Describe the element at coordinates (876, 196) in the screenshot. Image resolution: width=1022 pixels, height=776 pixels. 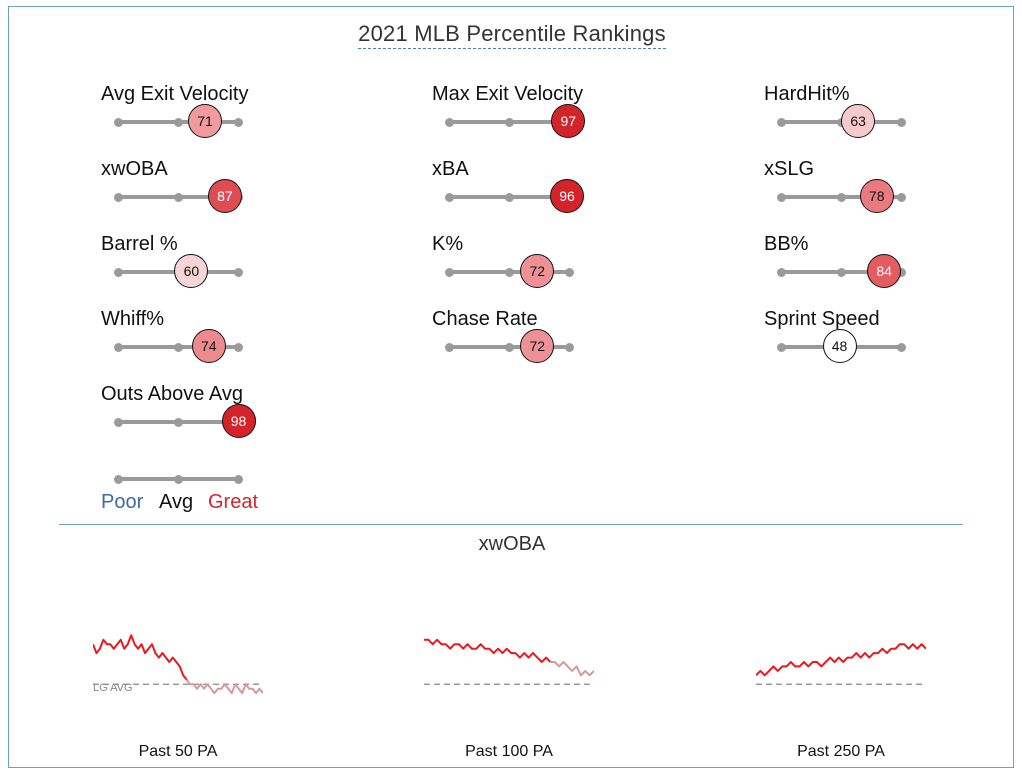
I see `percentile-bubble: 78` at that location.